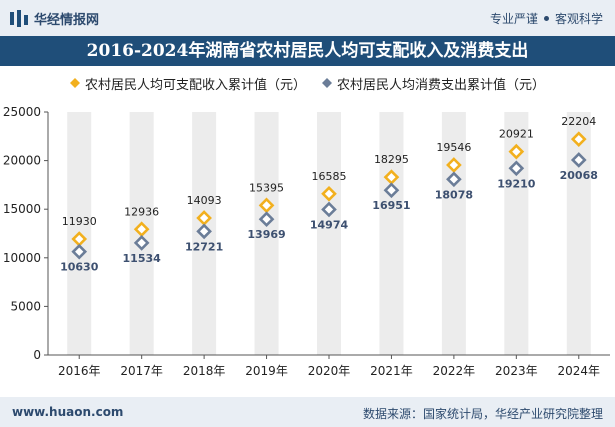 Image resolution: width=615 pixels, height=427 pixels. I want to click on income-data-label: 11930, so click(79, 221).